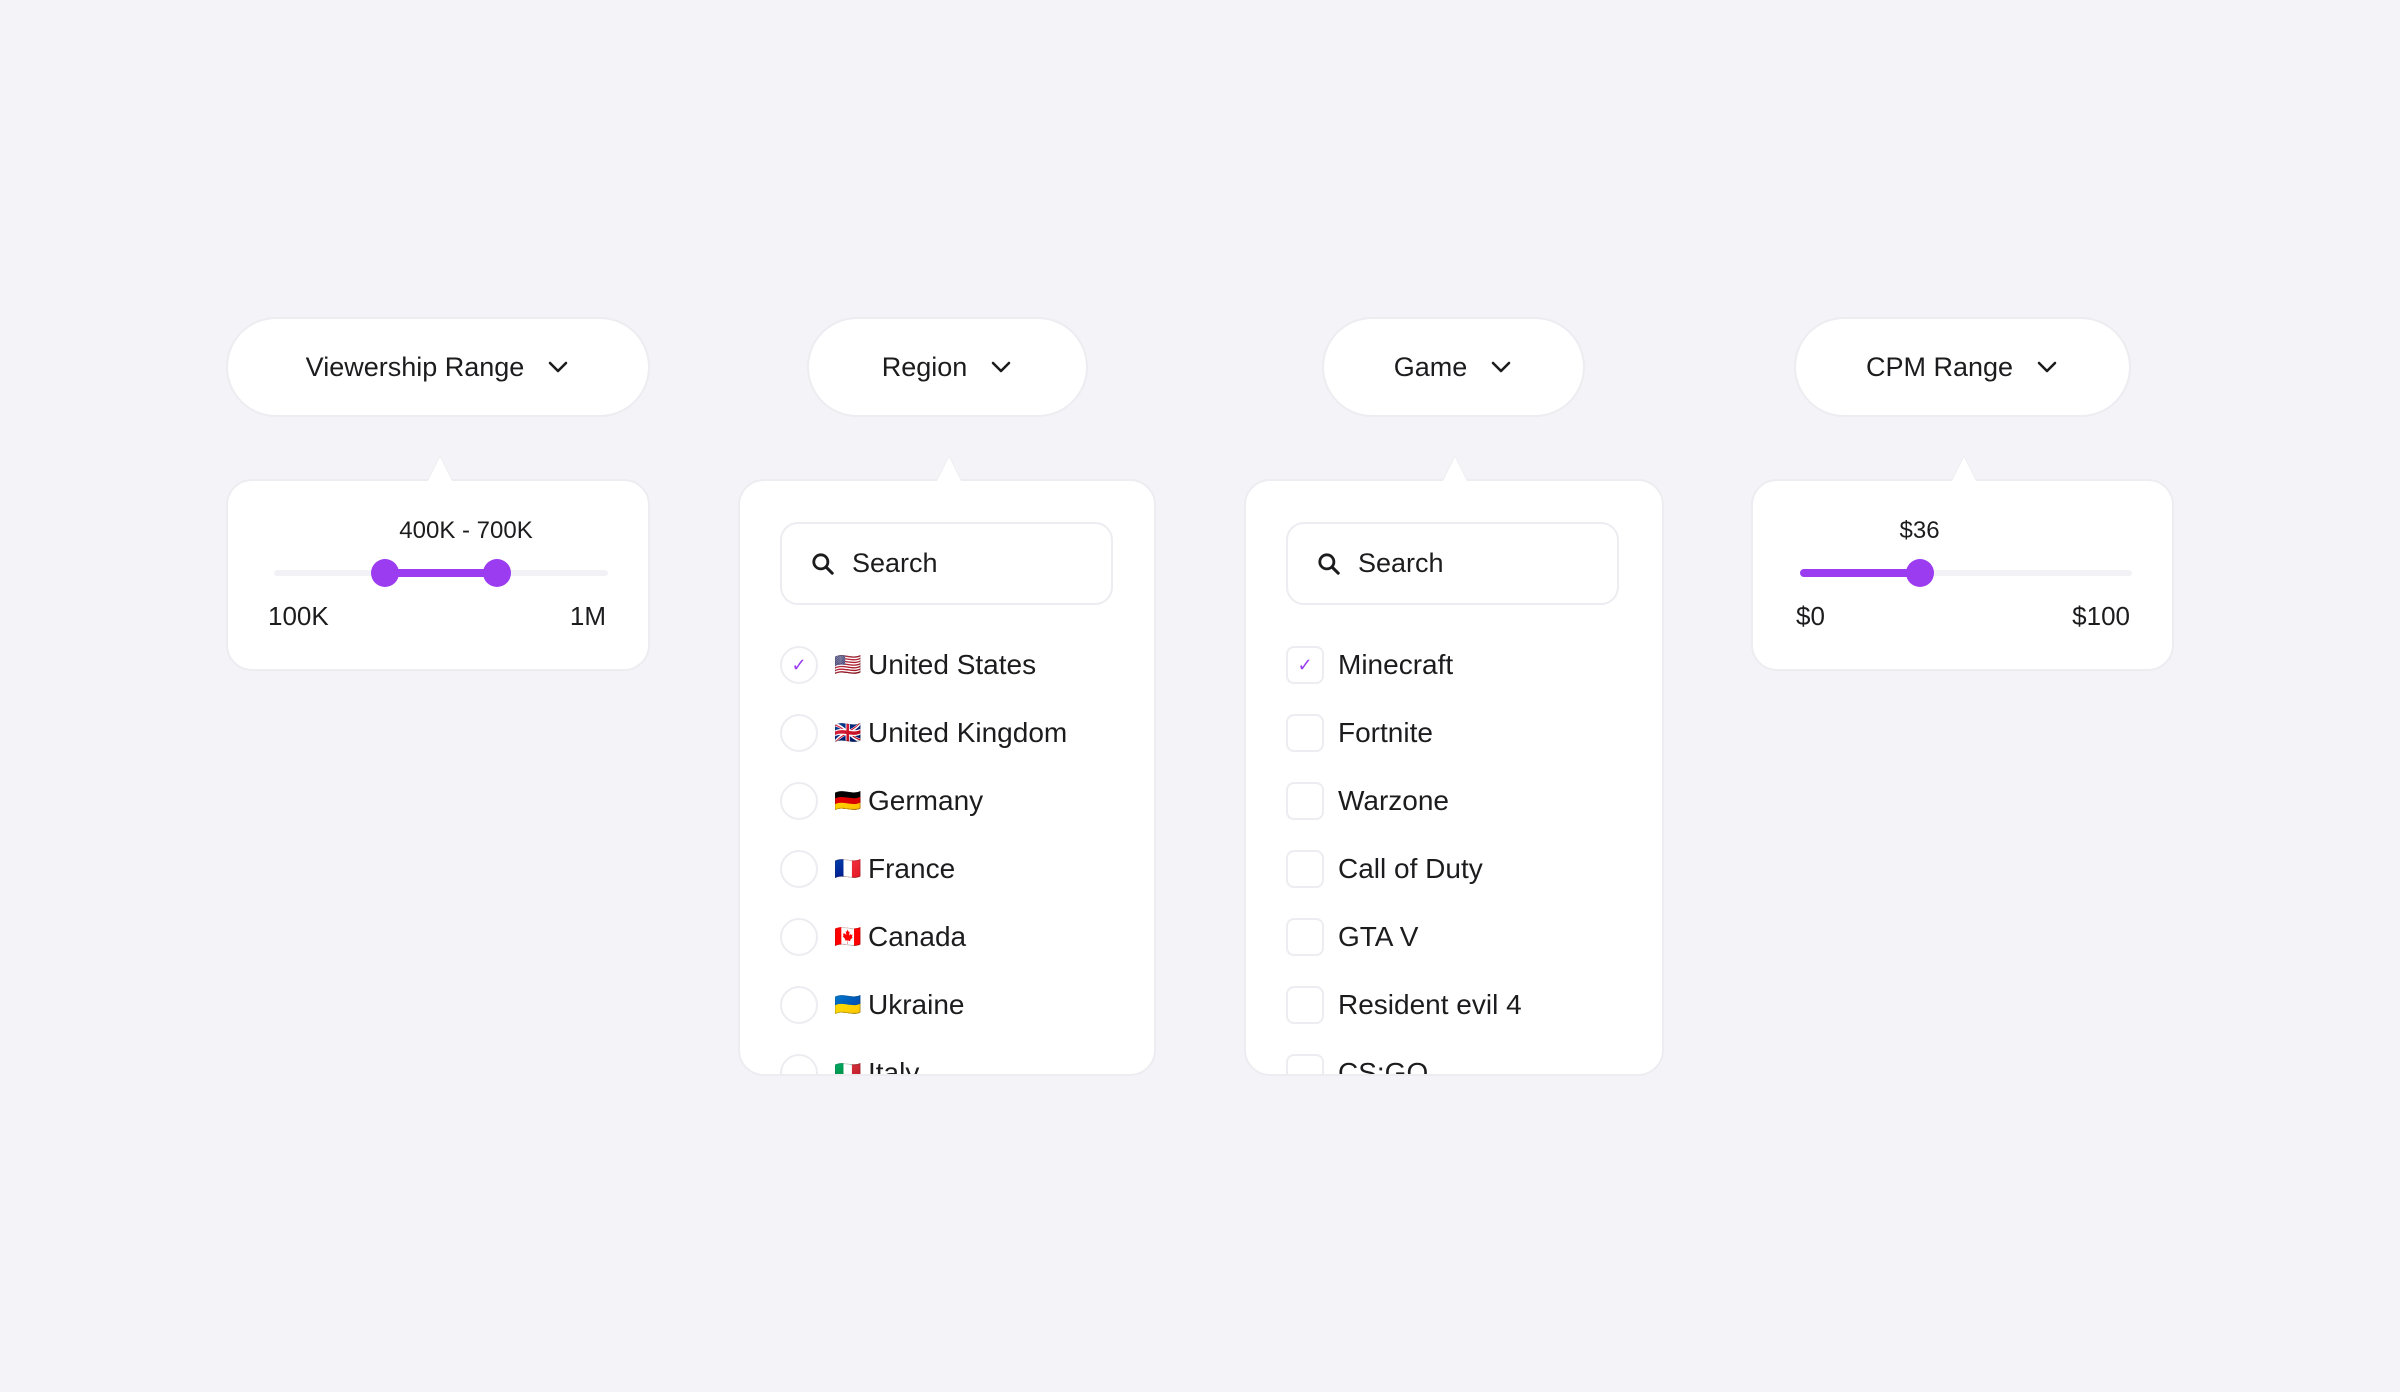 This screenshot has width=2400, height=1392. Describe the element at coordinates (298, 616) in the screenshot. I see `slider-min-label: 100K` at that location.